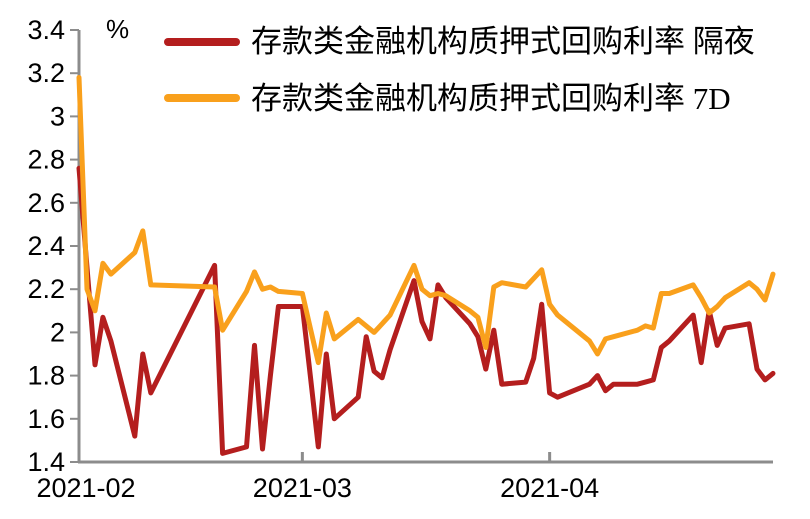 This screenshot has height=519, width=810. I want to click on legend-label-7d: 存款类金融机构质押式回购利率 7D, so click(491, 98).